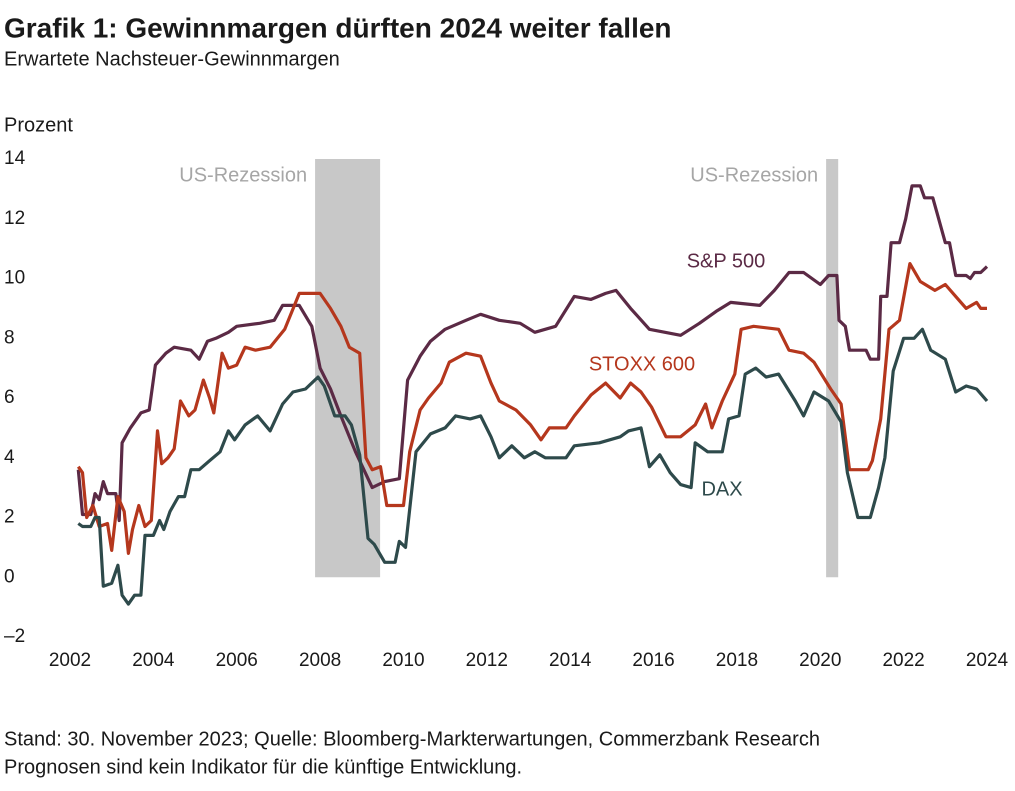  What do you see at coordinates (320, 660) in the screenshot?
I see `x-tick-label: 2008` at bounding box center [320, 660].